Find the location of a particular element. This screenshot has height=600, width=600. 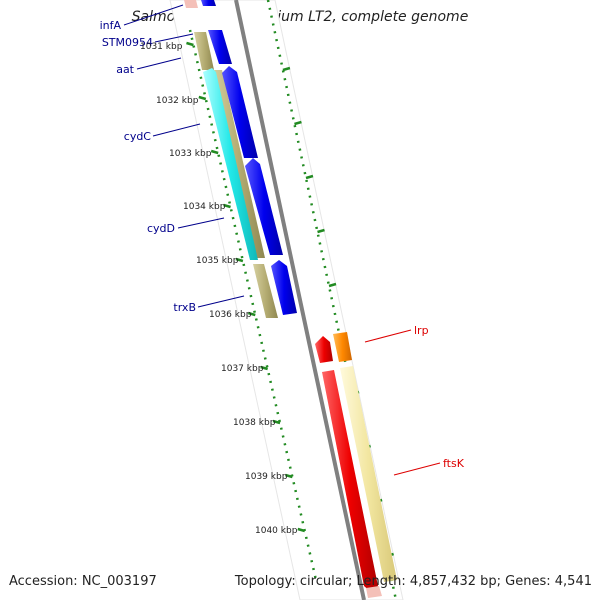

gene-cydd is located at coordinates (230, 164).